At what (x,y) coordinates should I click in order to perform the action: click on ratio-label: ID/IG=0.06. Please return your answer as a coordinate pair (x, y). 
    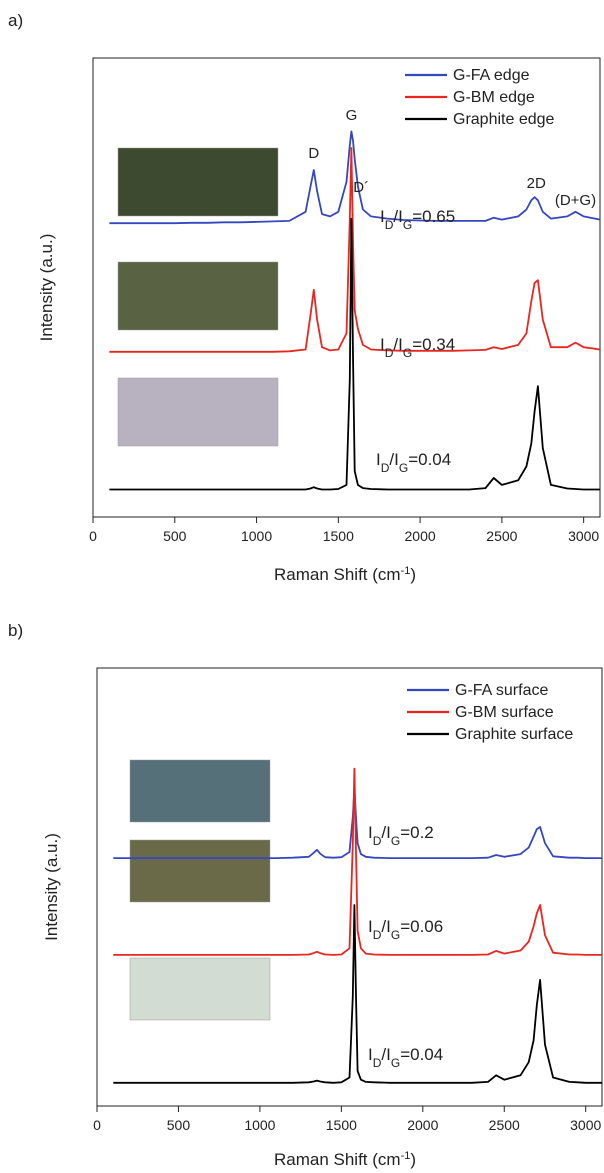
    Looking at the image, I should click on (405, 929).